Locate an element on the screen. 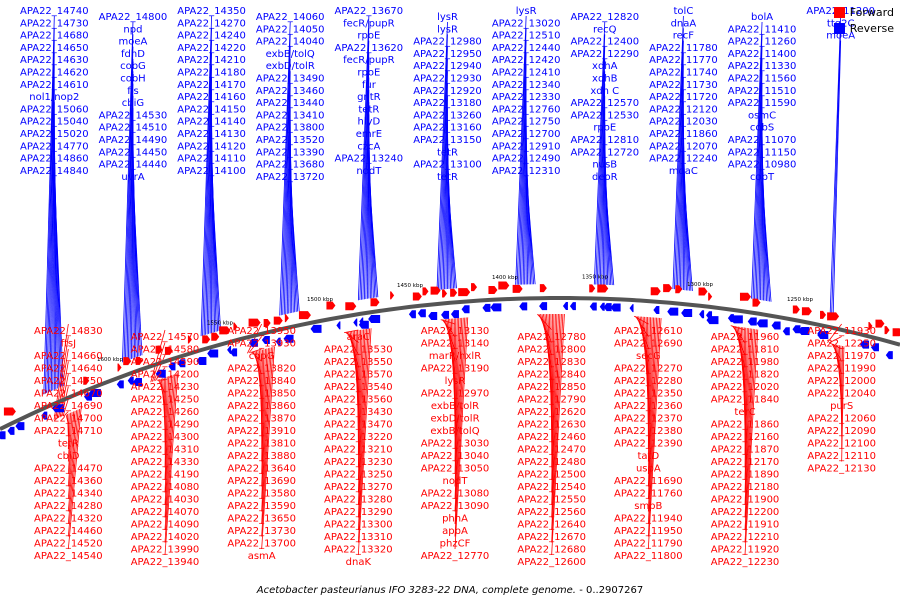 The image size is (900, 600). forward-gene-label: APA22_13190 is located at coordinates (455, 369).